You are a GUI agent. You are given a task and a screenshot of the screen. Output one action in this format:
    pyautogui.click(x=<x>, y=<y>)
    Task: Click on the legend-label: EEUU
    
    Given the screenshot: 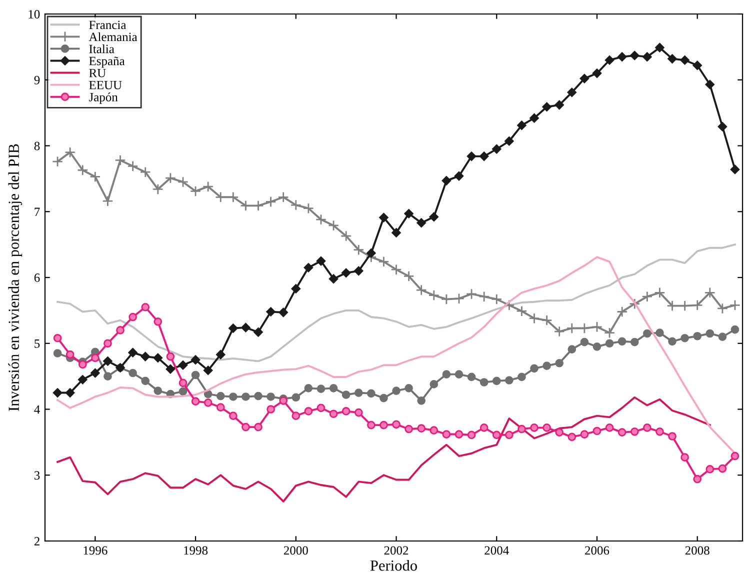 What is the action you would take?
    pyautogui.click(x=105, y=85)
    